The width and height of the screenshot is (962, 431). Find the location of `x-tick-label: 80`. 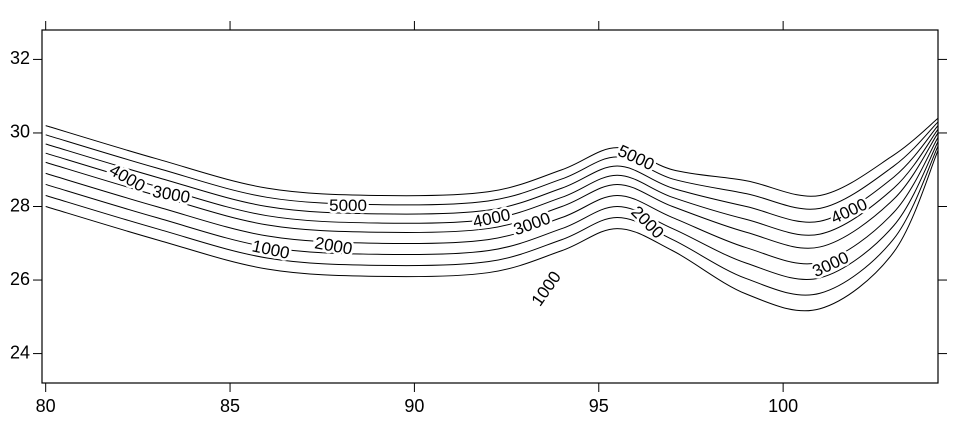

x-tick-label: 80 is located at coordinates (46, 406).